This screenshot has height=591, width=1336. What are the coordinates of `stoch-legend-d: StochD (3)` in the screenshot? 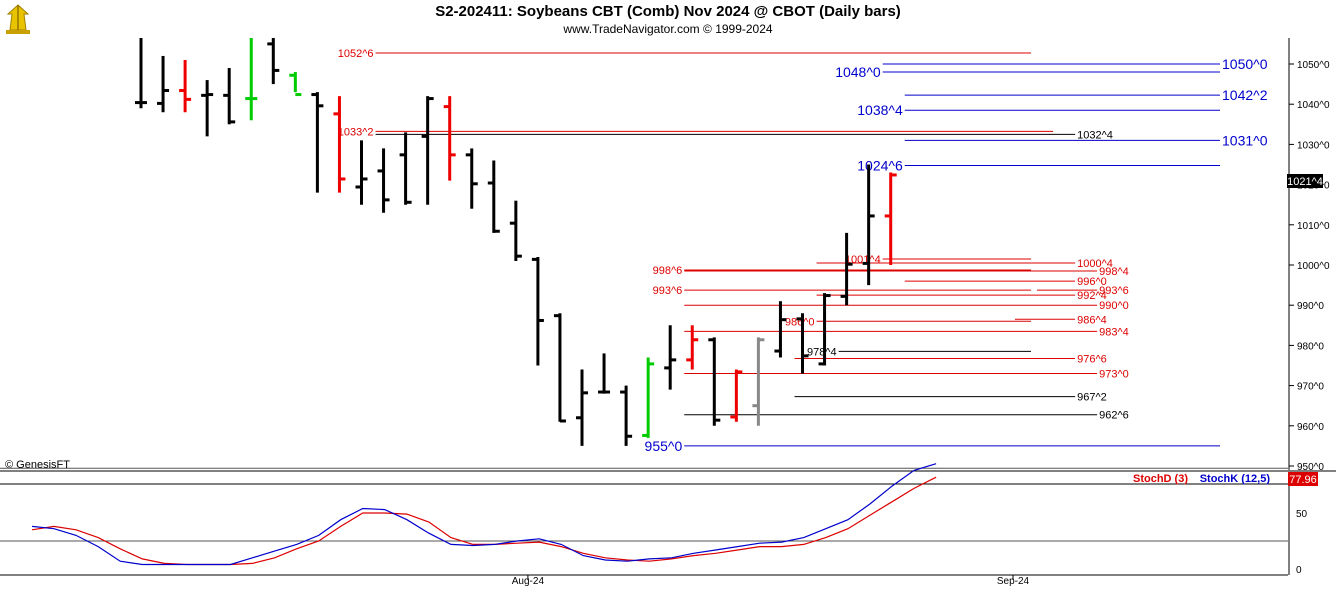 It's located at (1160, 479).